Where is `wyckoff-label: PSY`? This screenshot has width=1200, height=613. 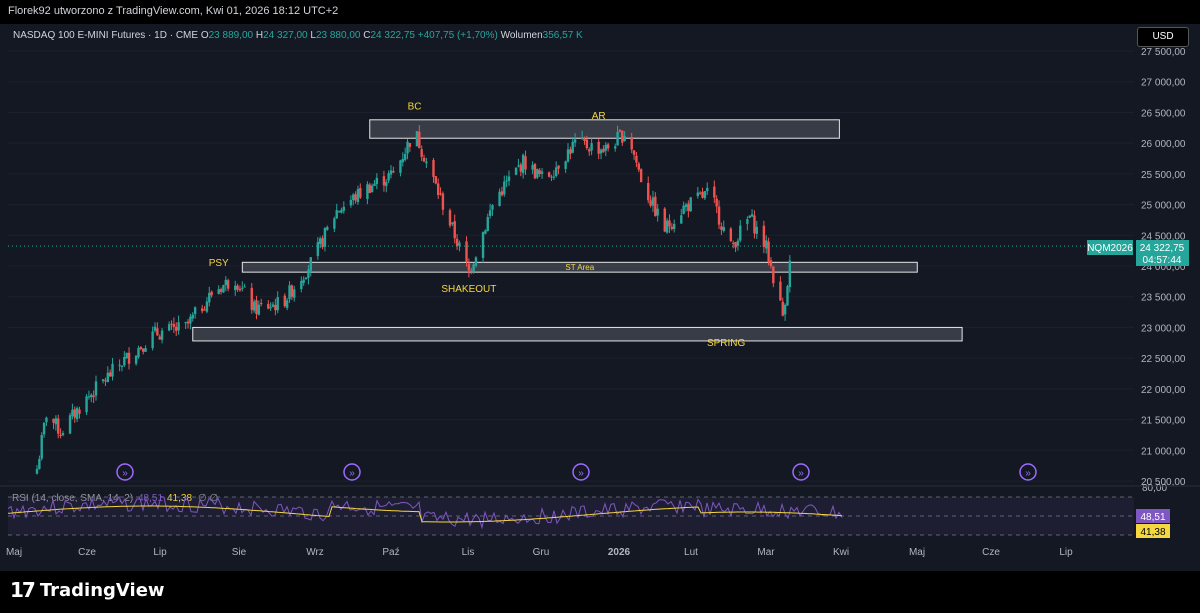
wyckoff-label: PSY is located at coordinates (219, 263).